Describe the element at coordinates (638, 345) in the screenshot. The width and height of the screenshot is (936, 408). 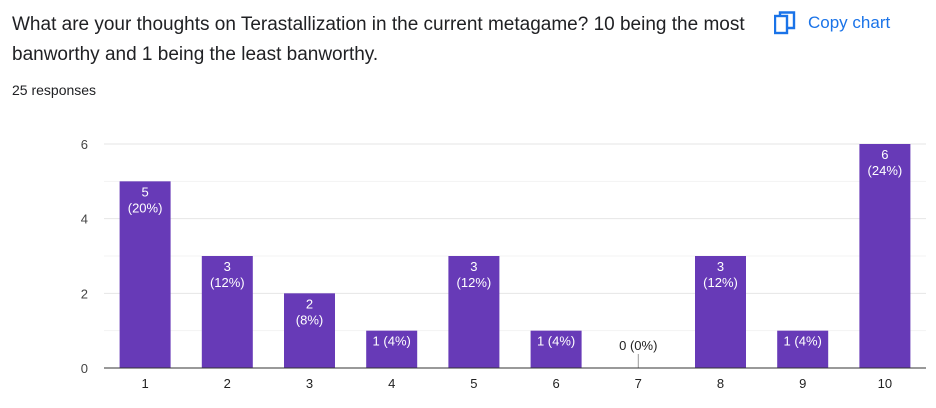
I see `data-label: 0 (0%)` at that location.